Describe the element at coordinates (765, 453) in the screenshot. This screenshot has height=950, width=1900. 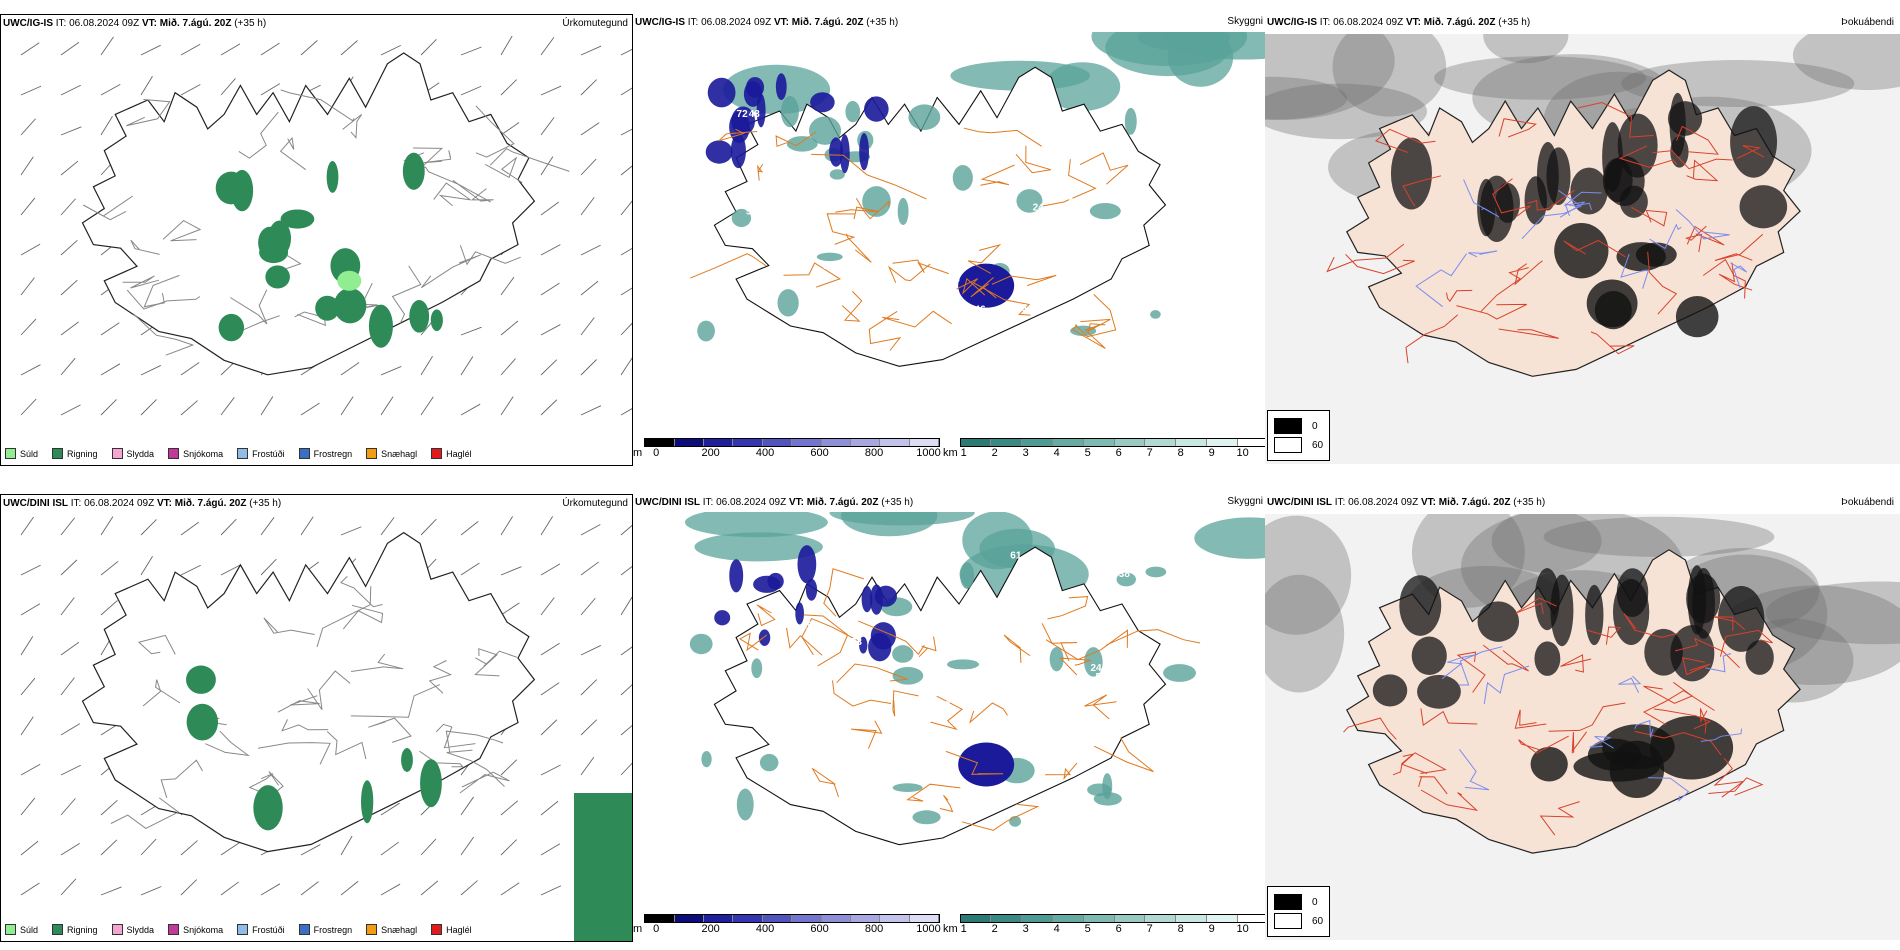
I see `colorbar-tick: 400` at that location.